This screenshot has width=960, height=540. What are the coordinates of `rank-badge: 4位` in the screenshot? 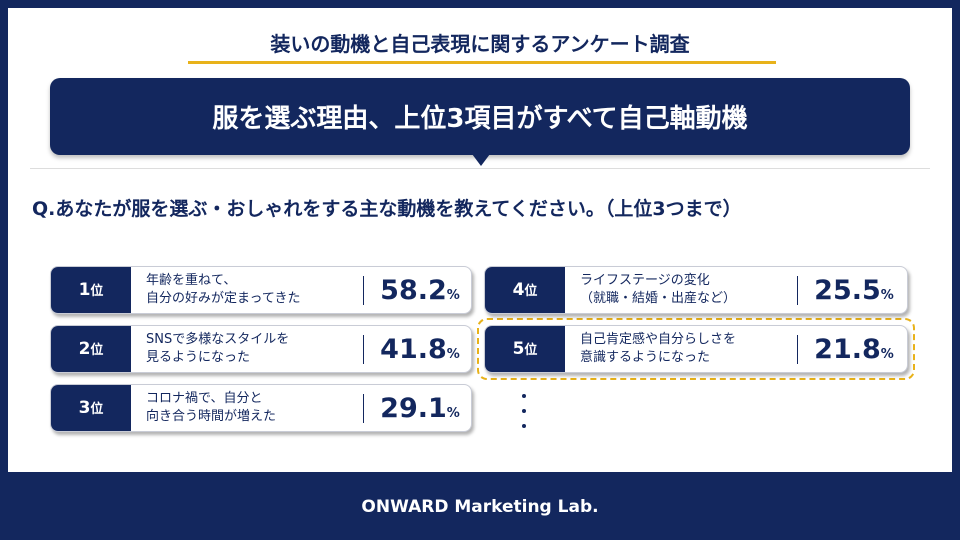 It's located at (525, 290).